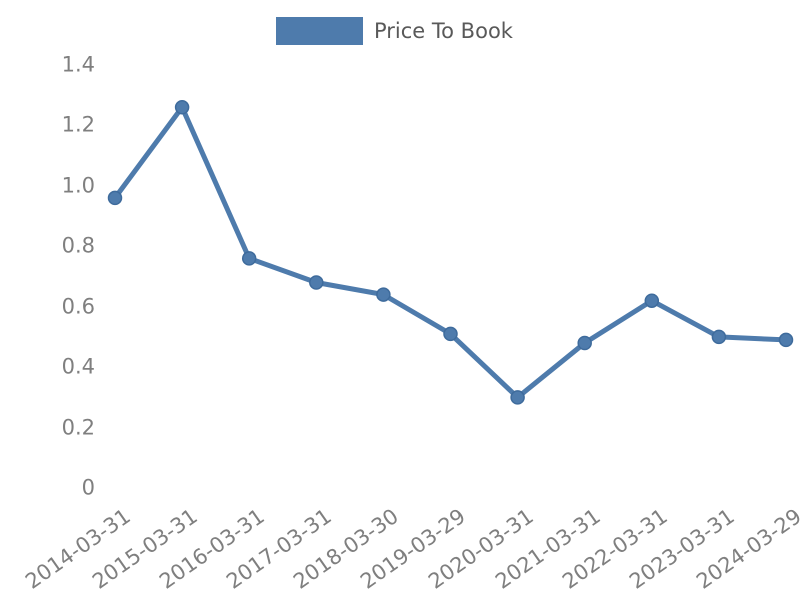  Describe the element at coordinates (78, 124) in the screenshot. I see `y-tick-label: 1.2` at that location.